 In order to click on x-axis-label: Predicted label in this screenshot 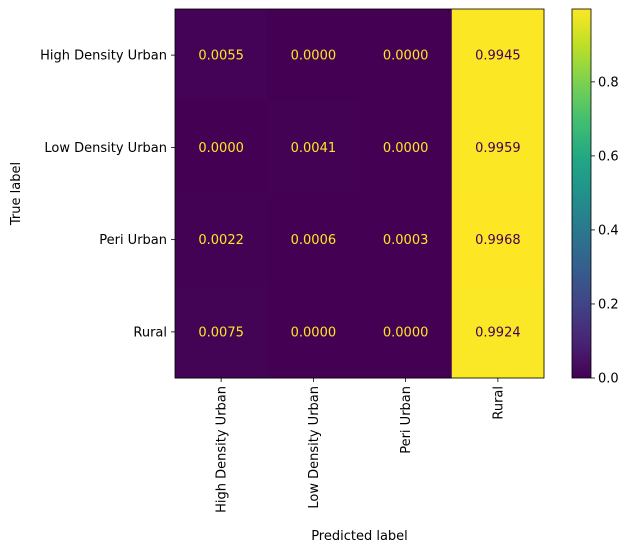, I will do `click(359, 536)`.